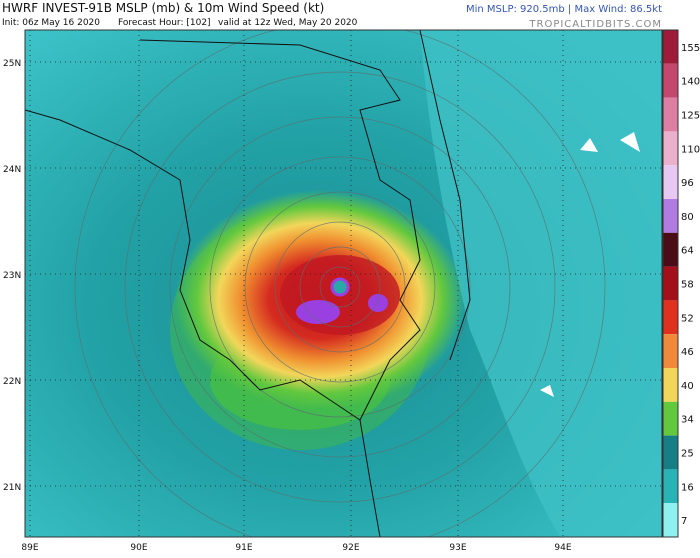 The width and height of the screenshot is (700, 558). I want to click on colorbar-frame, so click(670, 283).